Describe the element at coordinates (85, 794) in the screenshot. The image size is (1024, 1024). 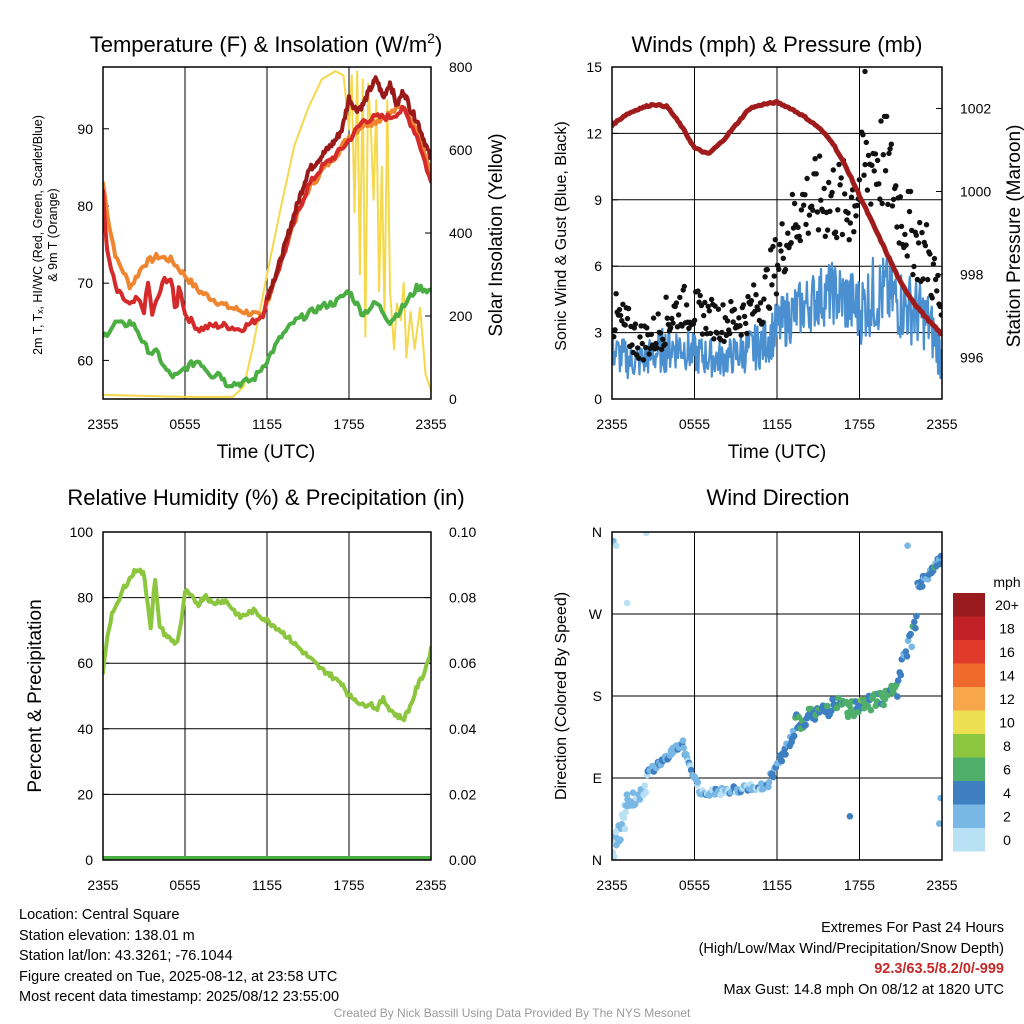
I see `y-tick-label: 20` at that location.